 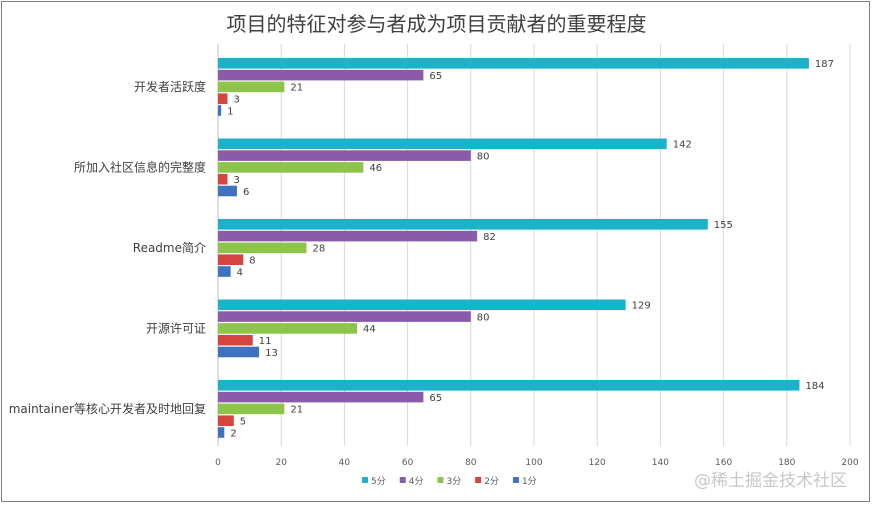 What do you see at coordinates (529, 481) in the screenshot?
I see `legend-label: 1分` at bounding box center [529, 481].